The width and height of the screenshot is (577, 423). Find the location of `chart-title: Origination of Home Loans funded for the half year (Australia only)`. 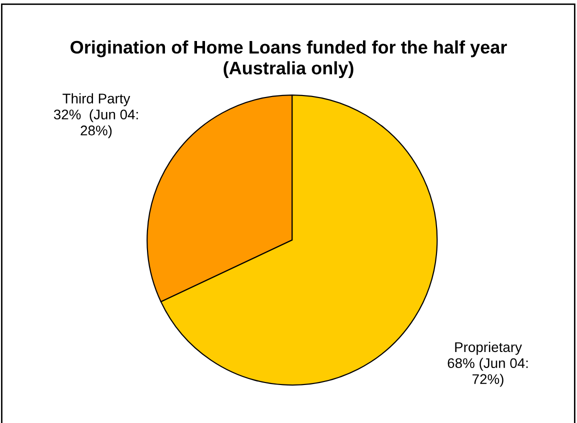

chart-title: Origination of Home Loans funded for the half year (Australia only) is located at coordinates (288, 59).